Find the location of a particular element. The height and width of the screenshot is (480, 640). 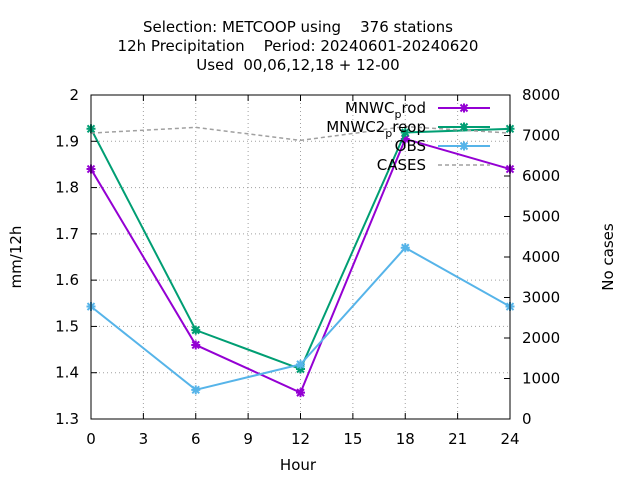

y2-tick-label: 1000 is located at coordinates (541, 379).